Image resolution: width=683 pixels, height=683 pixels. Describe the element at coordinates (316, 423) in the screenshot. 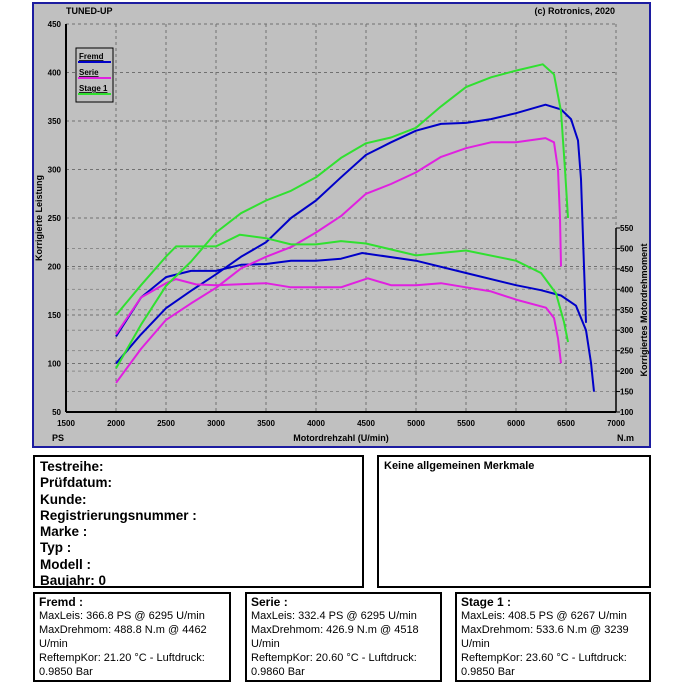

I see `x-tick-label: 4000` at that location.